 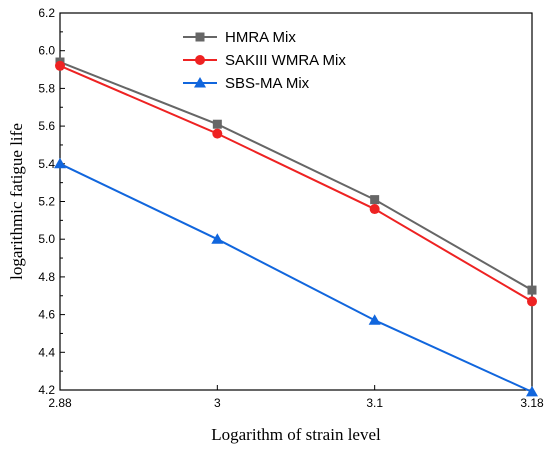 I want to click on x-tick-label: 3.1, so click(x=374, y=403).